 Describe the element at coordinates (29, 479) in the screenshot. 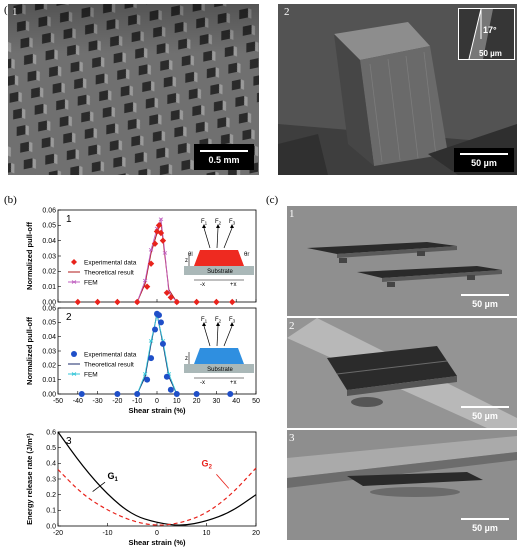

I see `y-axis-label: Energy release rate (J/m²)` at that location.